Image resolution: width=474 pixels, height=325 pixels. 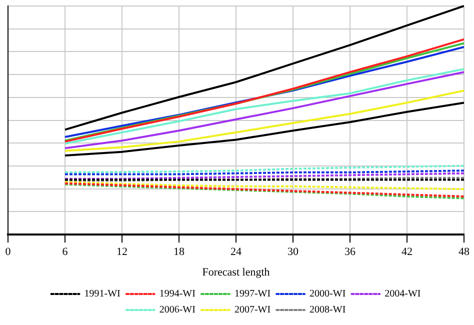 I want to click on x-tick-label: 0, so click(x=8, y=252).